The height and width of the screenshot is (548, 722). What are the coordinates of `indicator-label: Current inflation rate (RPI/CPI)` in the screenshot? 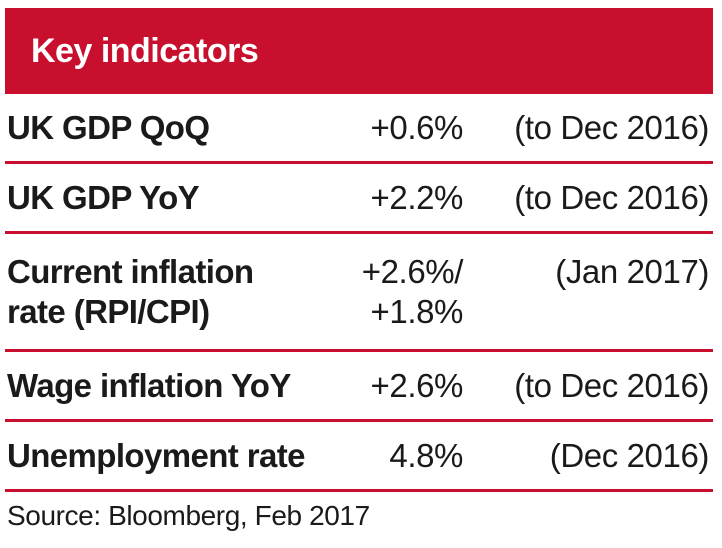 It's located at (130, 291).